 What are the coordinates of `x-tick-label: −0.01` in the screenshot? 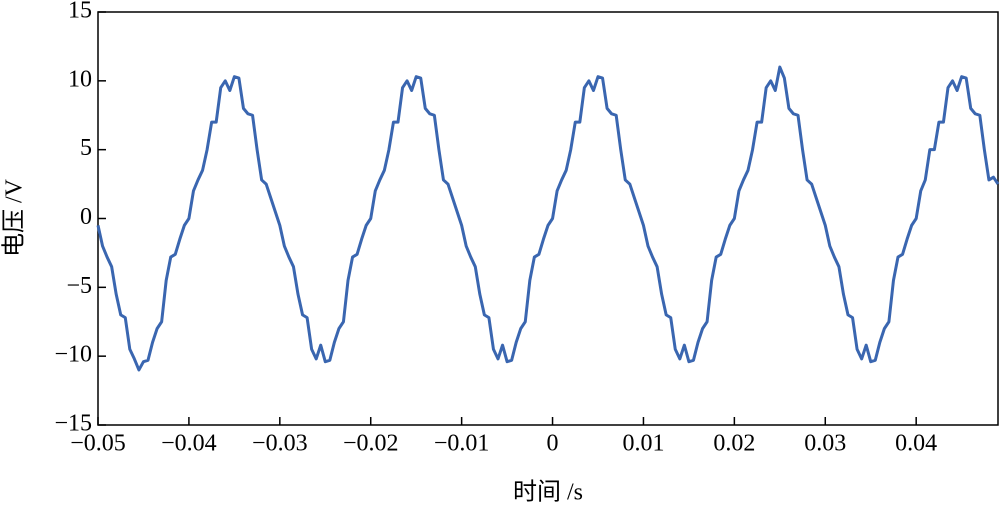 It's located at (462, 444).